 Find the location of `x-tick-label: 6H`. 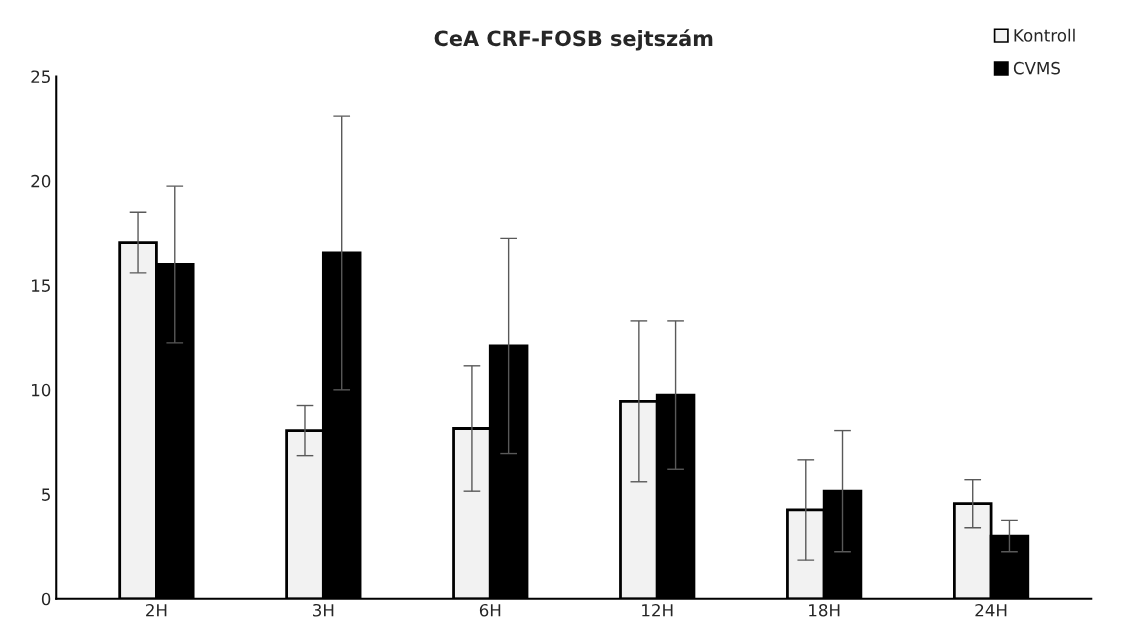

x-tick-label: 6H is located at coordinates (490, 610).